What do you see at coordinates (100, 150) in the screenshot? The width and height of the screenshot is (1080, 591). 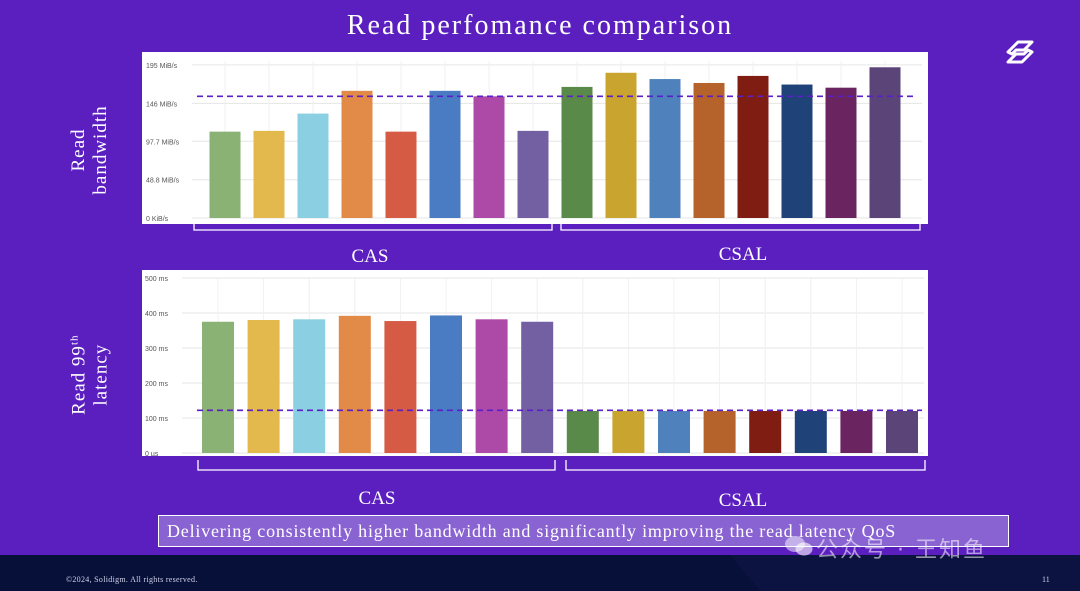 I see `bandwidth-axis-label-line2: bandwidth` at bounding box center [100, 150].